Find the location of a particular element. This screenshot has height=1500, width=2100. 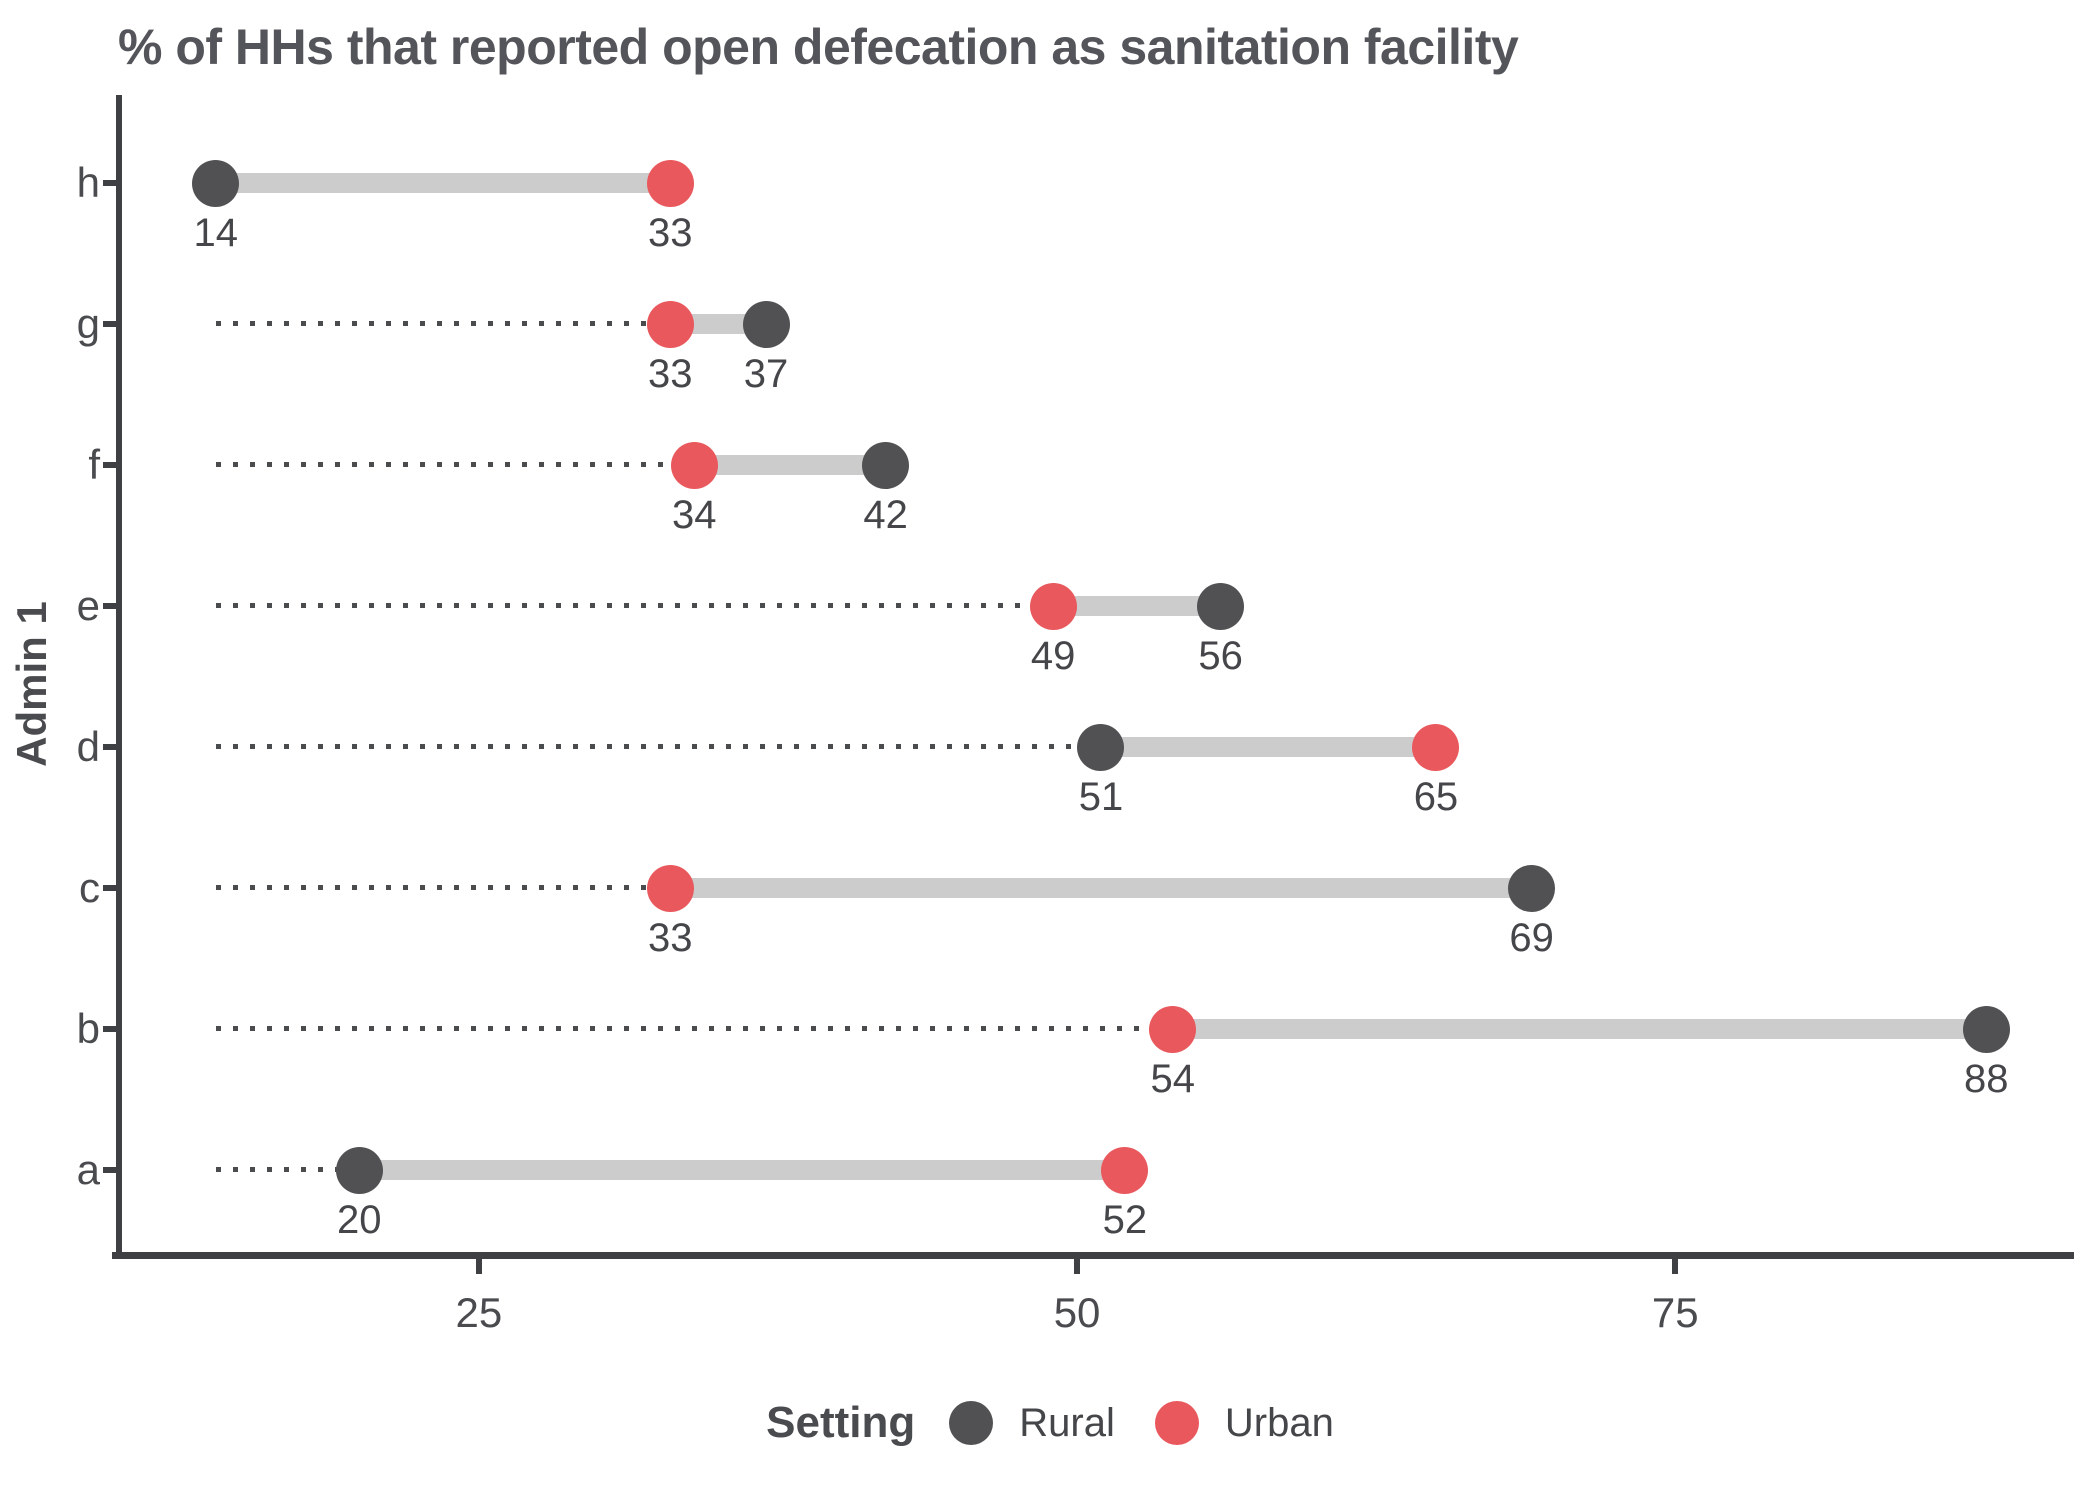

y-tick-label: e is located at coordinates (88, 605).